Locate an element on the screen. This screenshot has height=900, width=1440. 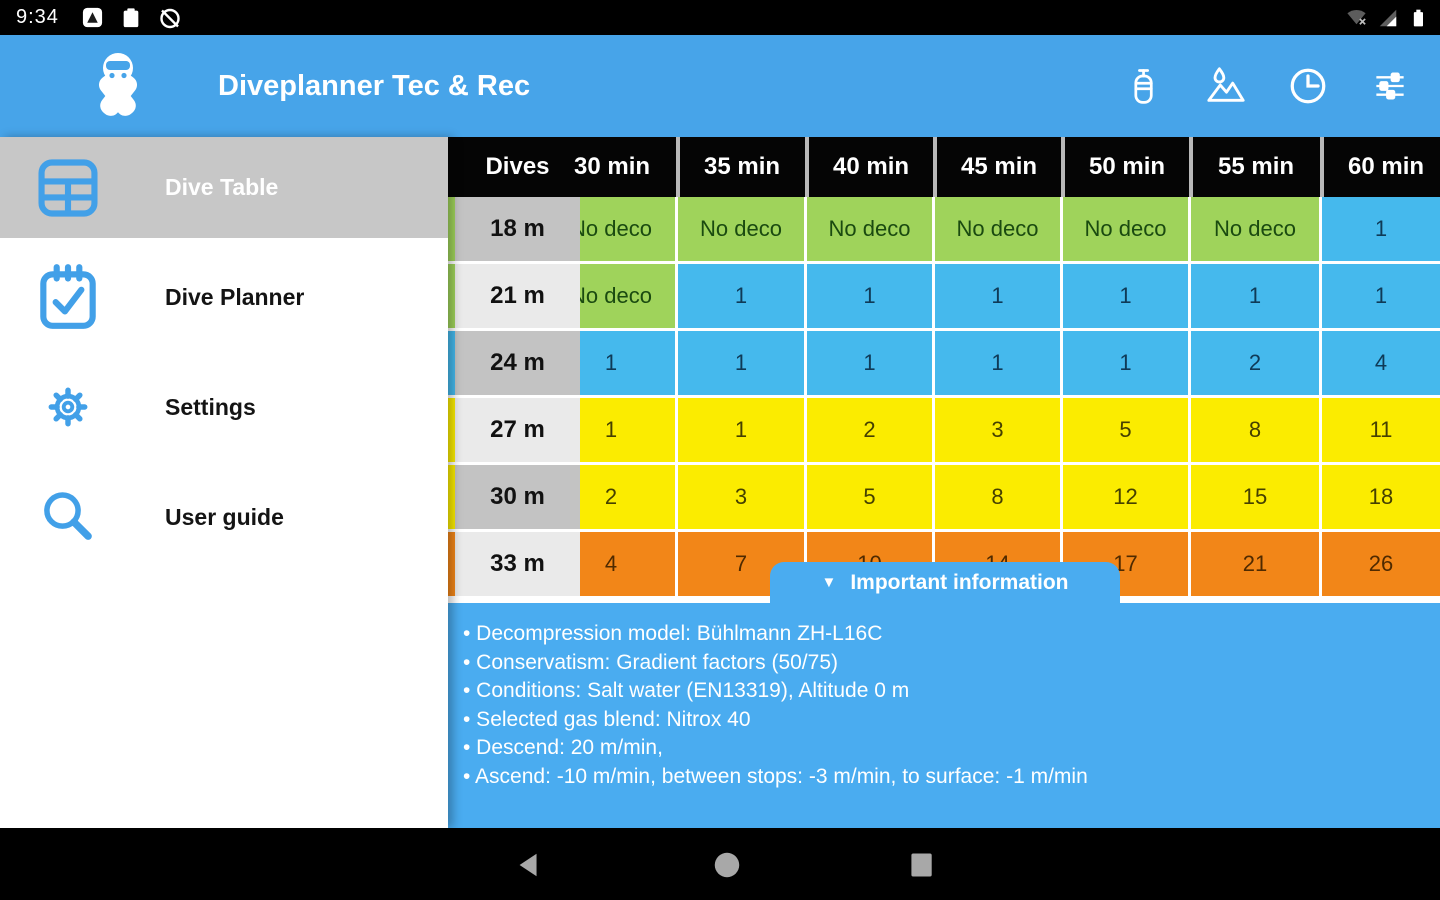
dive-cell: 15 is located at coordinates (1255, 497).